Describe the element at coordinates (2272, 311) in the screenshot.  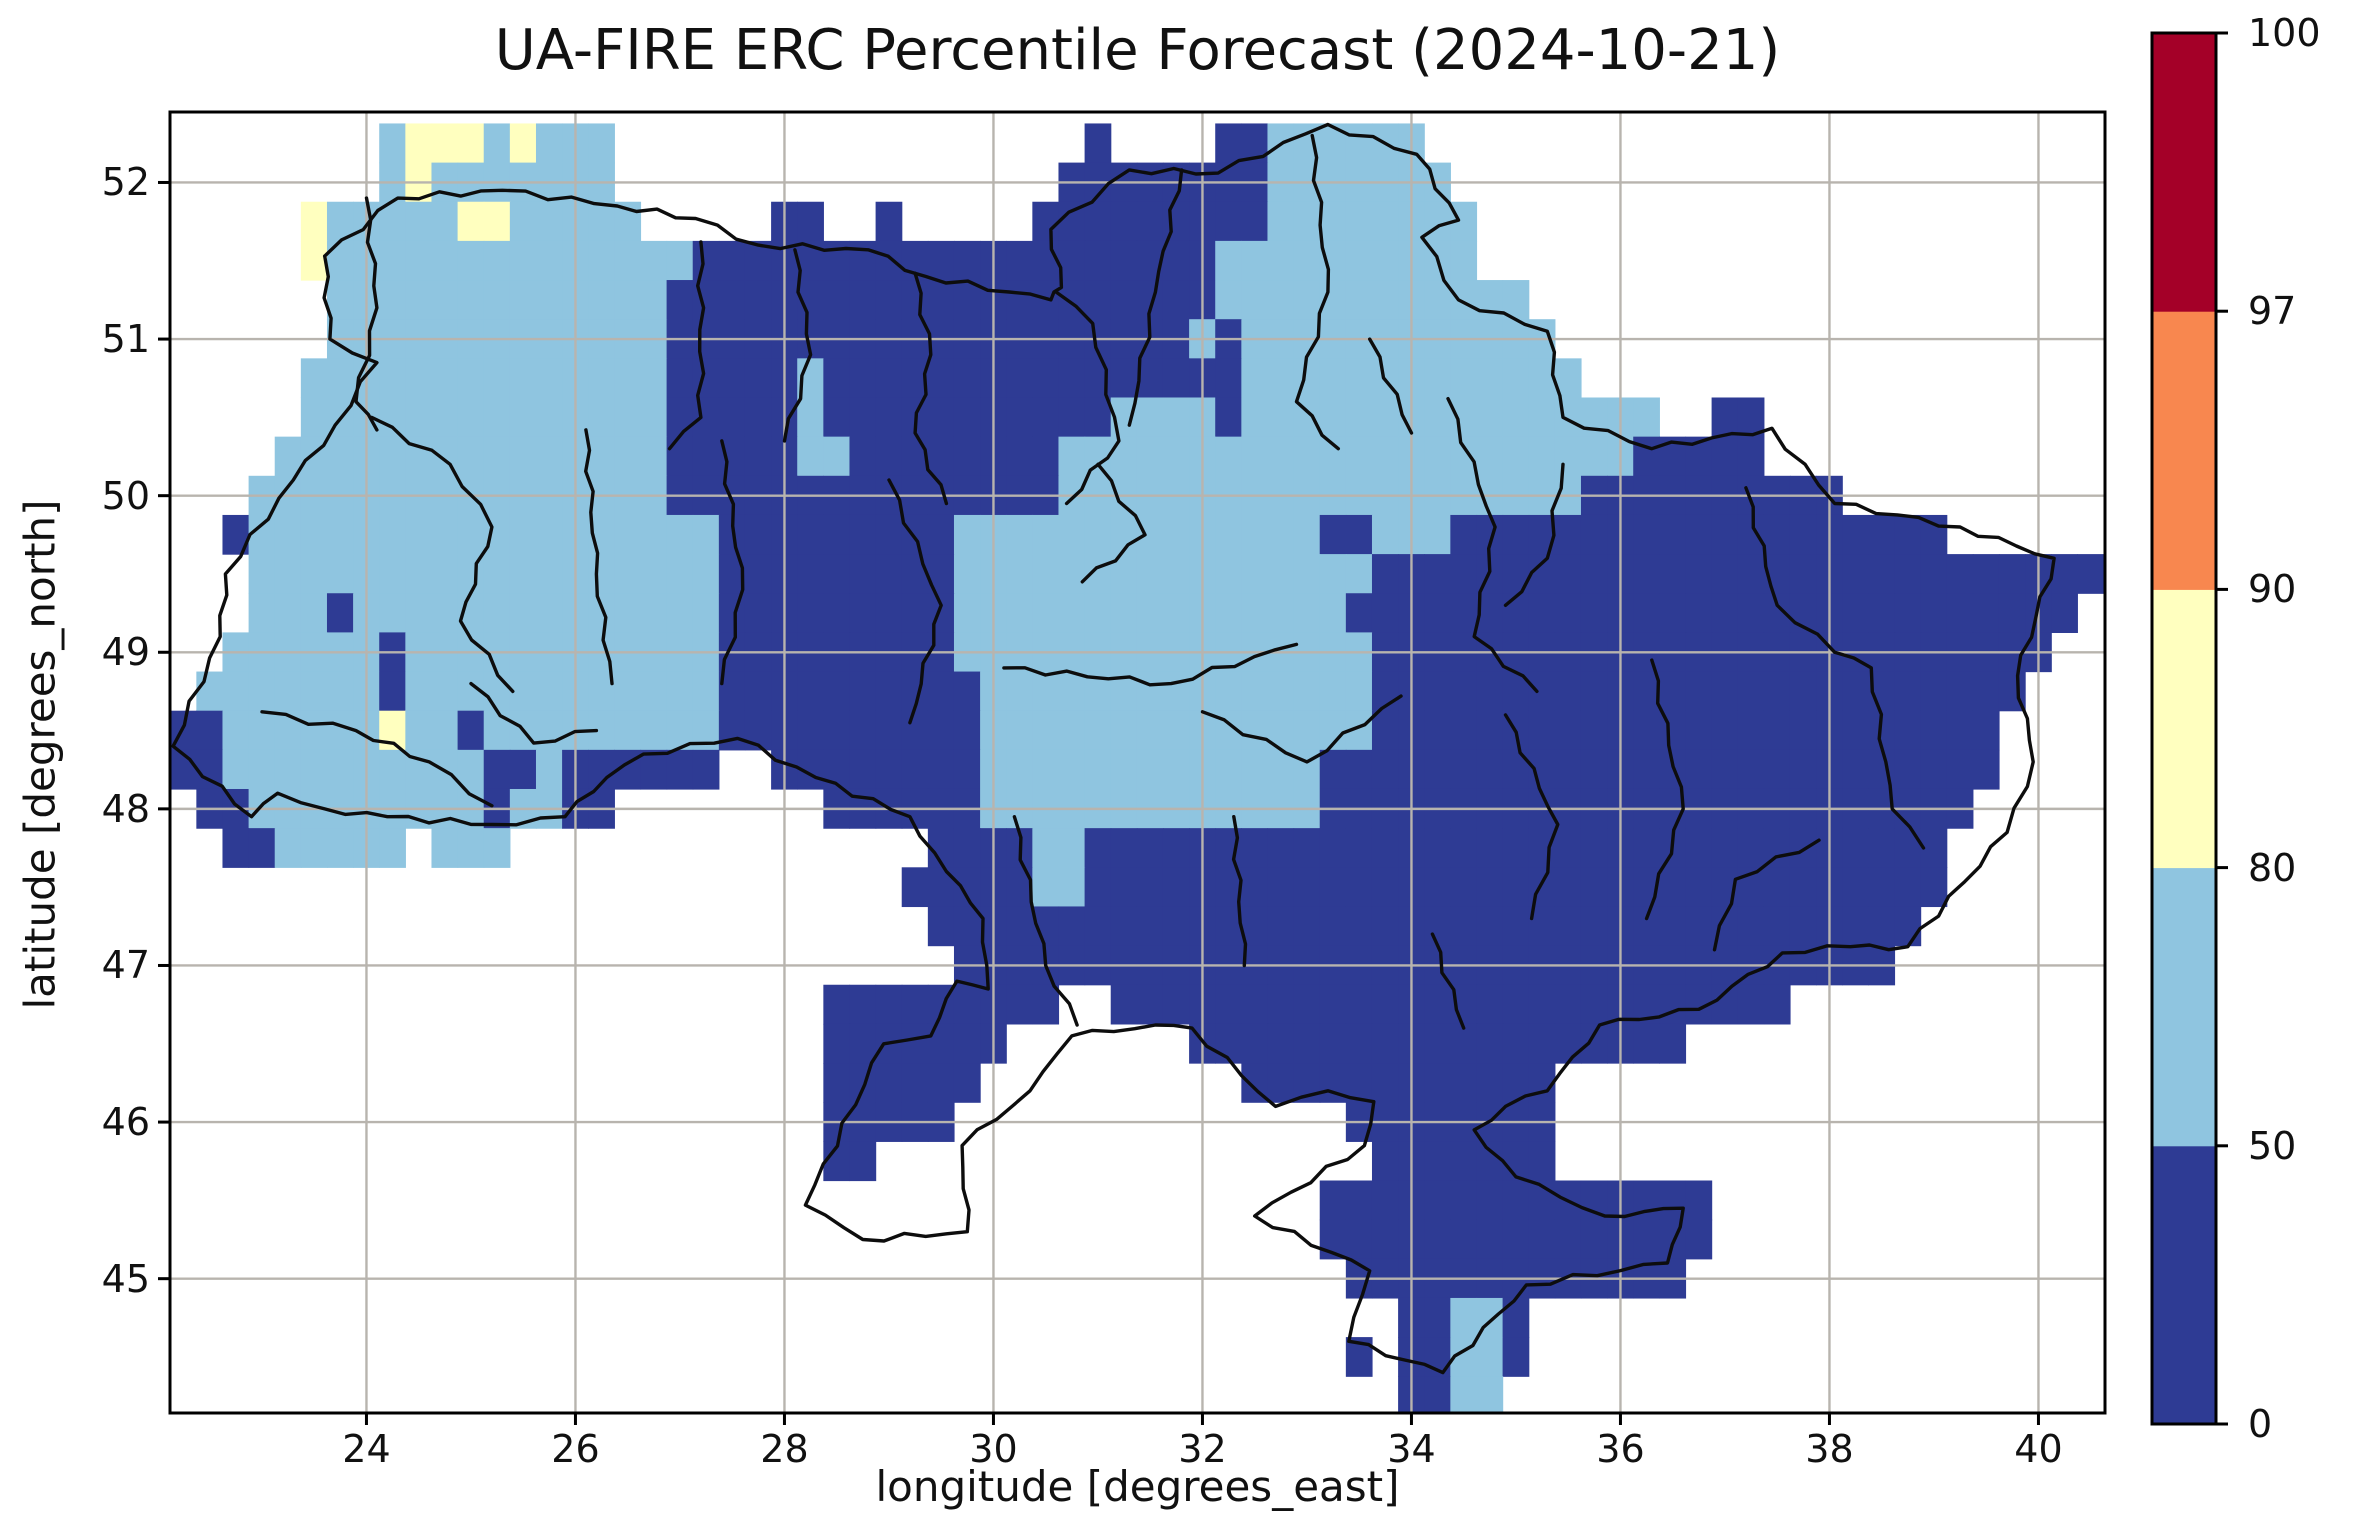
I see `colorbar-tick-label: 97` at that location.